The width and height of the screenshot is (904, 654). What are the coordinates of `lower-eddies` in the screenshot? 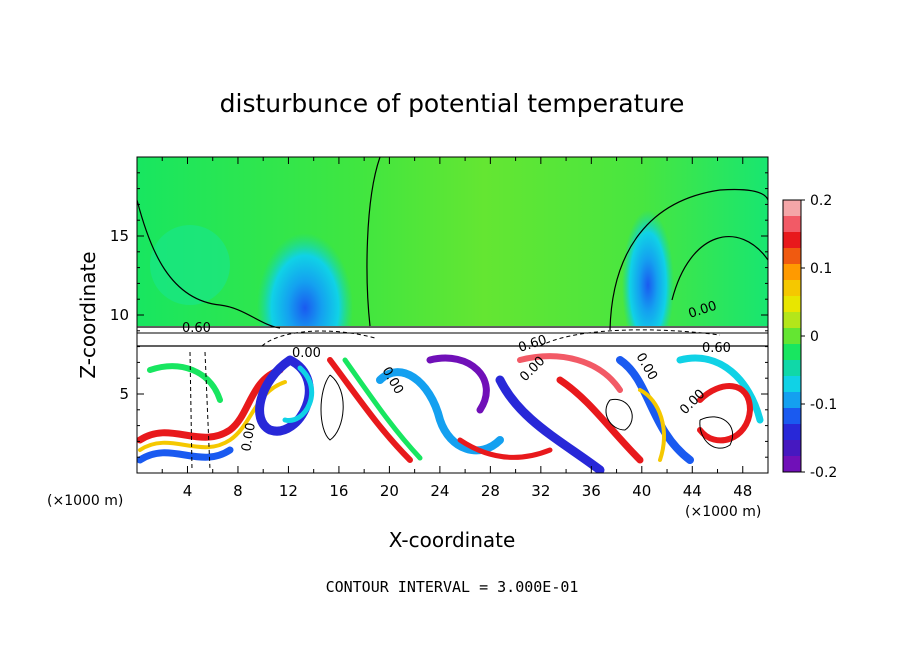 It's located at (450, 413).